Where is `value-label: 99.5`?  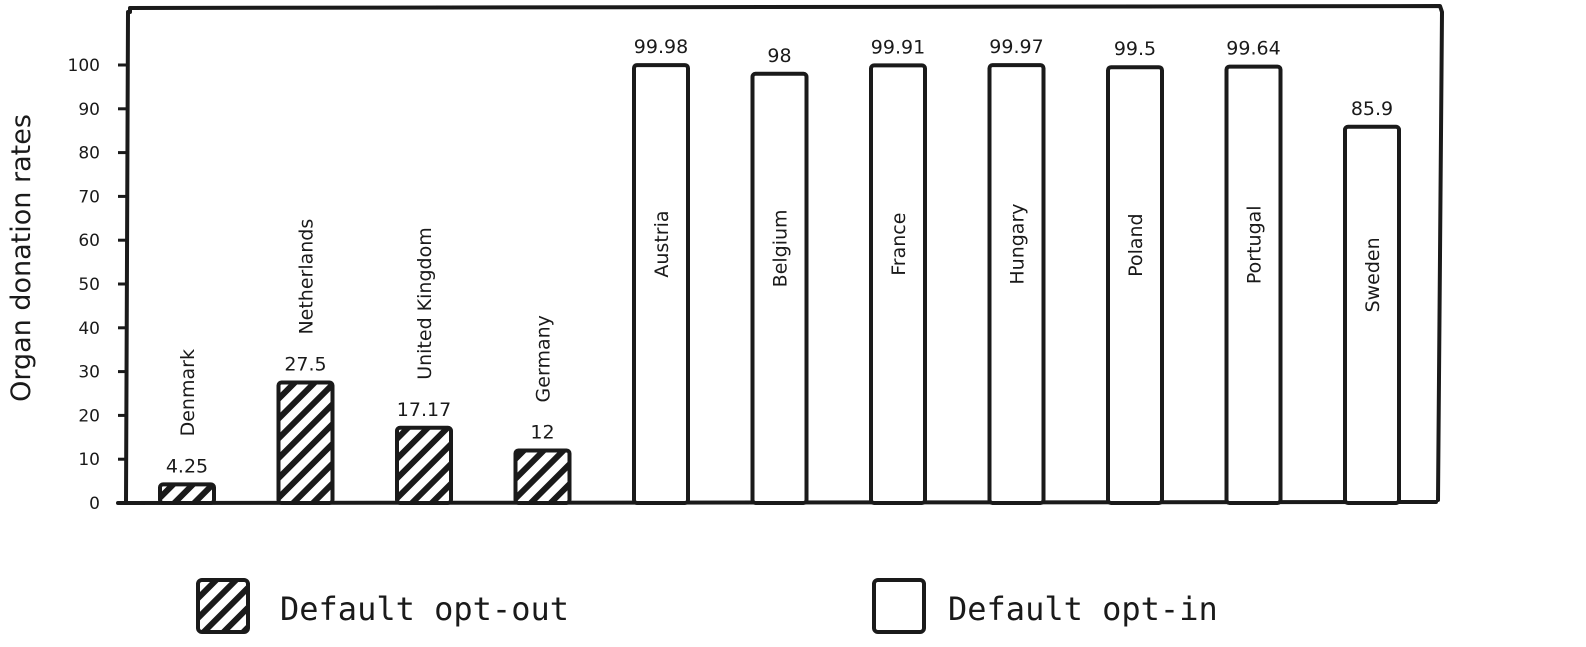 value-label: 99.5 is located at coordinates (1135, 49).